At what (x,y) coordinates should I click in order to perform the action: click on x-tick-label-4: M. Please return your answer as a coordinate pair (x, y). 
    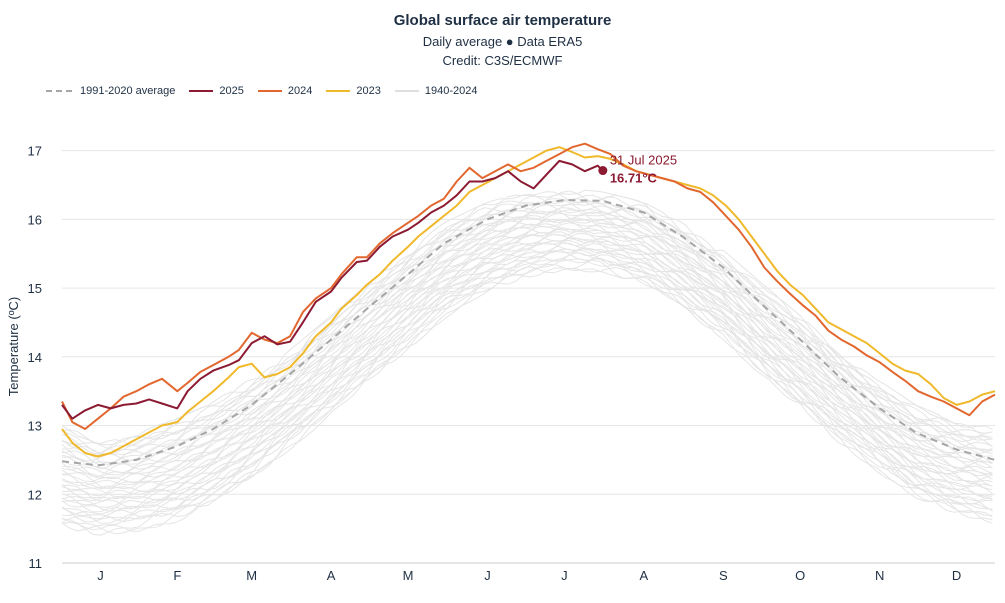
    Looking at the image, I should click on (408, 575).